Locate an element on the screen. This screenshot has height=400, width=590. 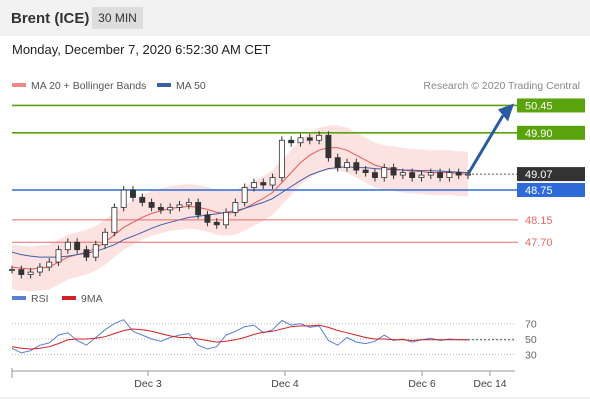
level-box-48.75 is located at coordinates (551, 190).